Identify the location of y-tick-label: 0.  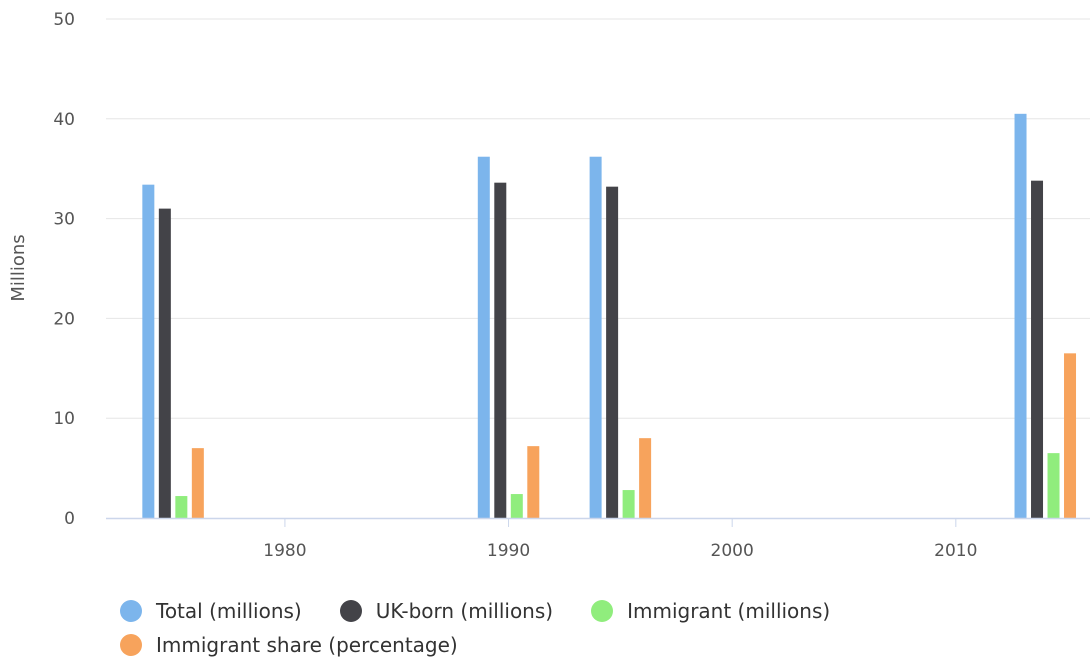
(69, 519).